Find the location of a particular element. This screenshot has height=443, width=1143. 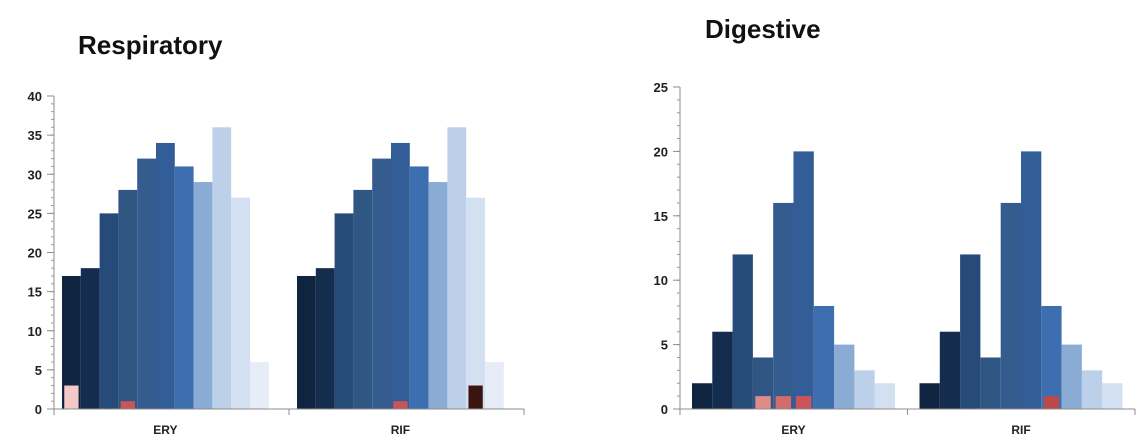

respiratory-y-tick-label: 10 is located at coordinates (35, 331).